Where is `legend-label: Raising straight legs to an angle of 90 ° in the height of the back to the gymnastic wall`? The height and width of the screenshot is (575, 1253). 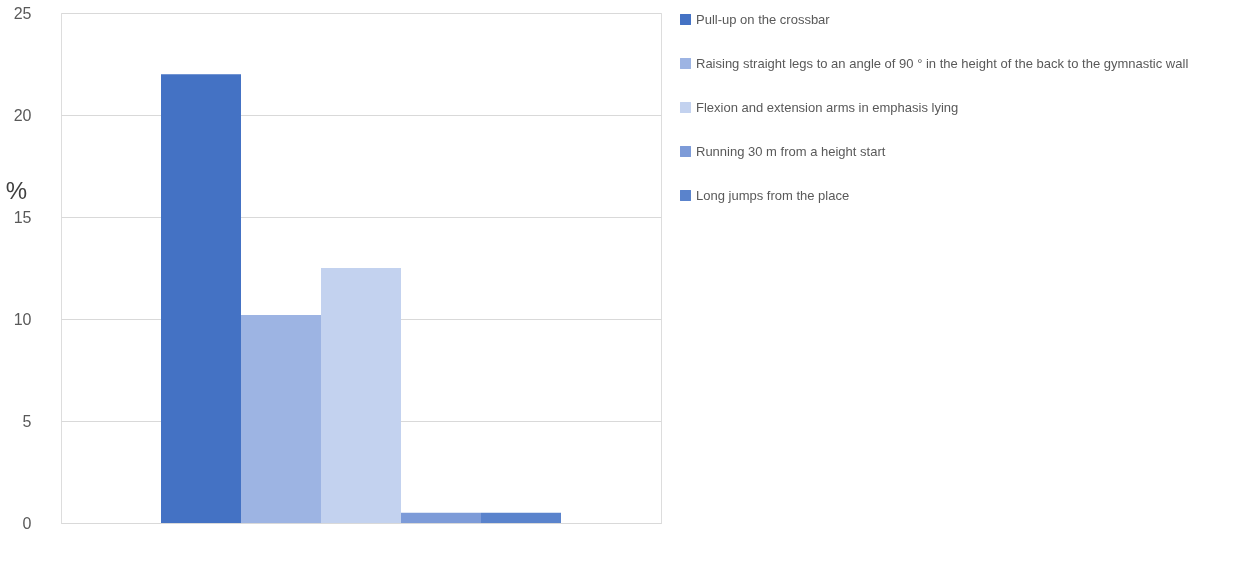 legend-label: Raising straight legs to an angle of 90 ° in the height of the back to the gymnastic wall is located at coordinates (942, 63).